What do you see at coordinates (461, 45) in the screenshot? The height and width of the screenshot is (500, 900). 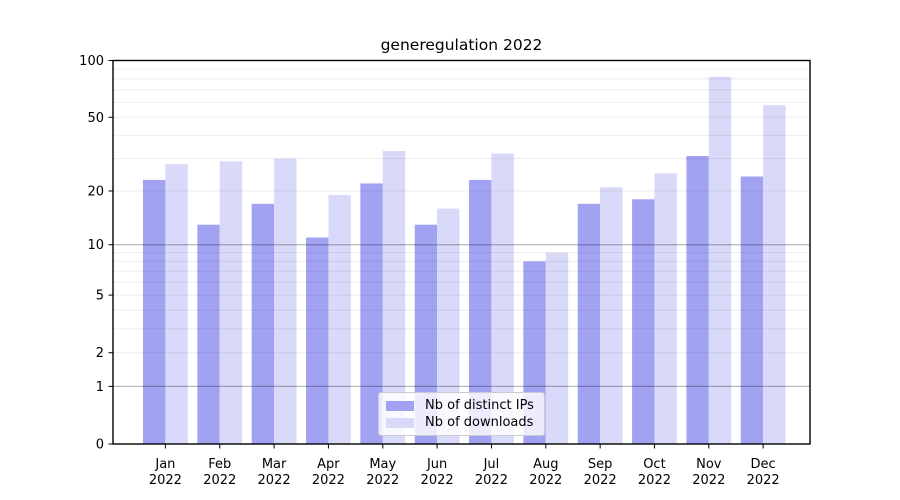 I see `chart-title: generegulation 2022` at bounding box center [461, 45].